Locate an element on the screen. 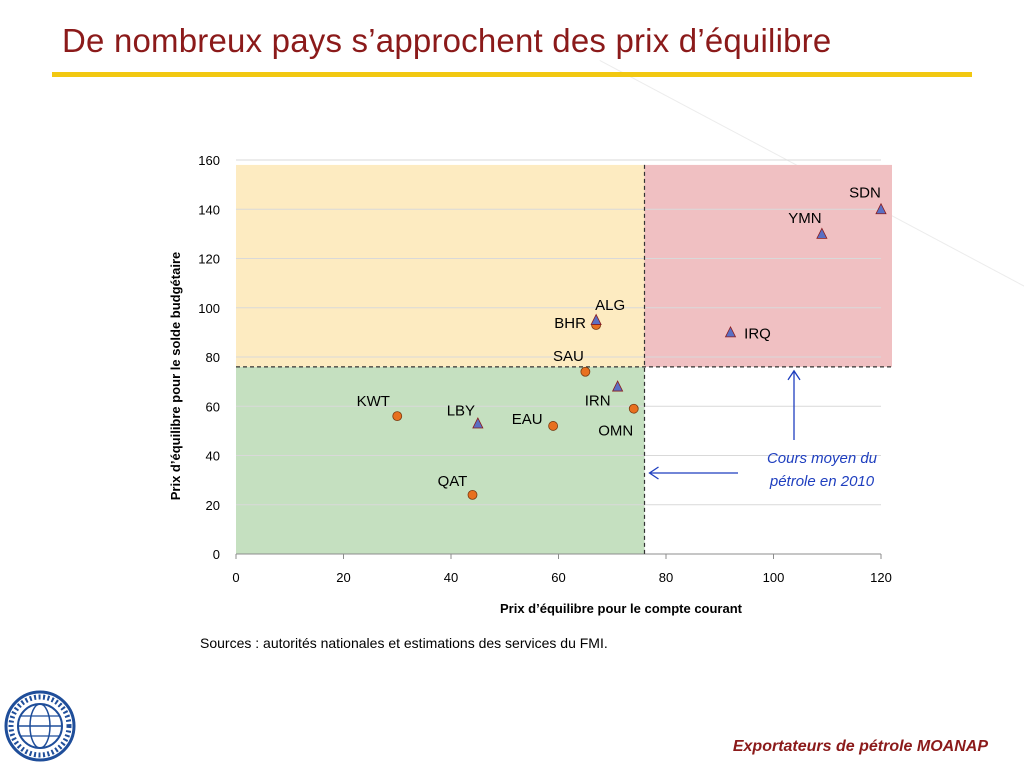 This screenshot has height=768, width=1024. point-label-eau: EAU is located at coordinates (527, 419).